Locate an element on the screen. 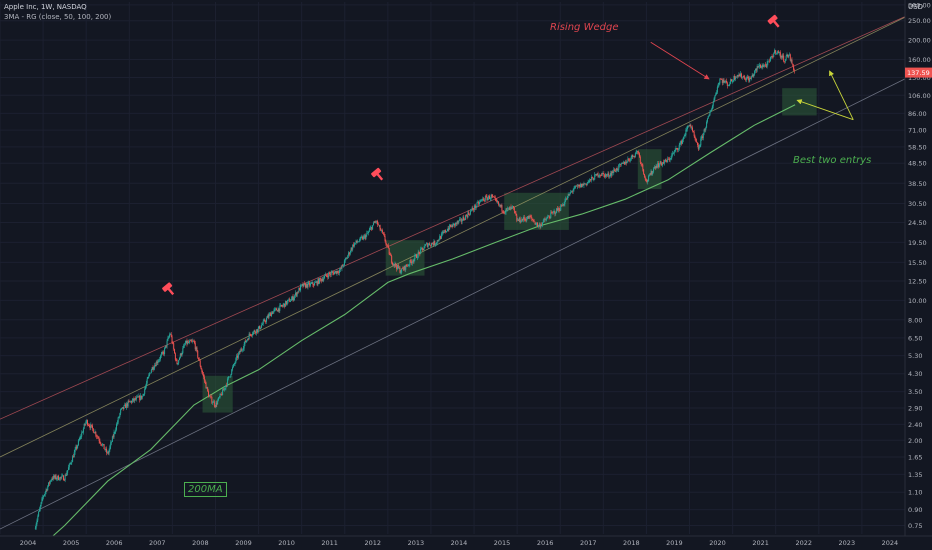 Image resolution: width=932 pixels, height=550 pixels. hammer-icon is located at coordinates (377, 174).